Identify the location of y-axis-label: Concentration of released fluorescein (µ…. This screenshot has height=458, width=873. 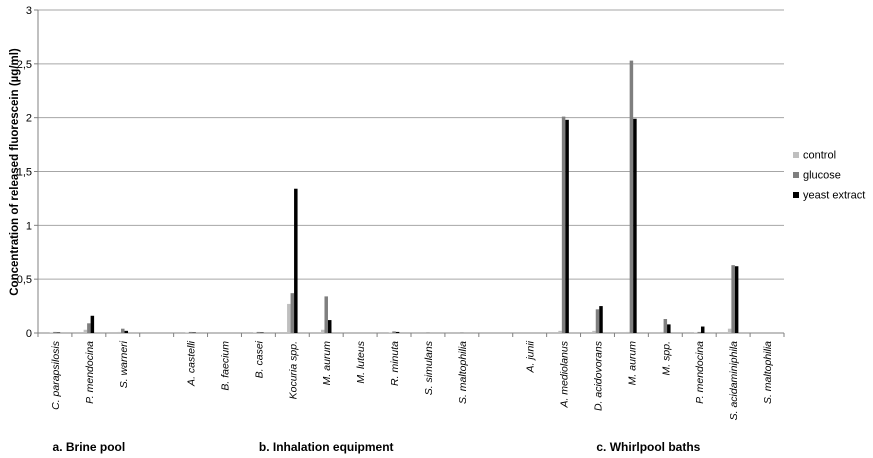
(15, 172).